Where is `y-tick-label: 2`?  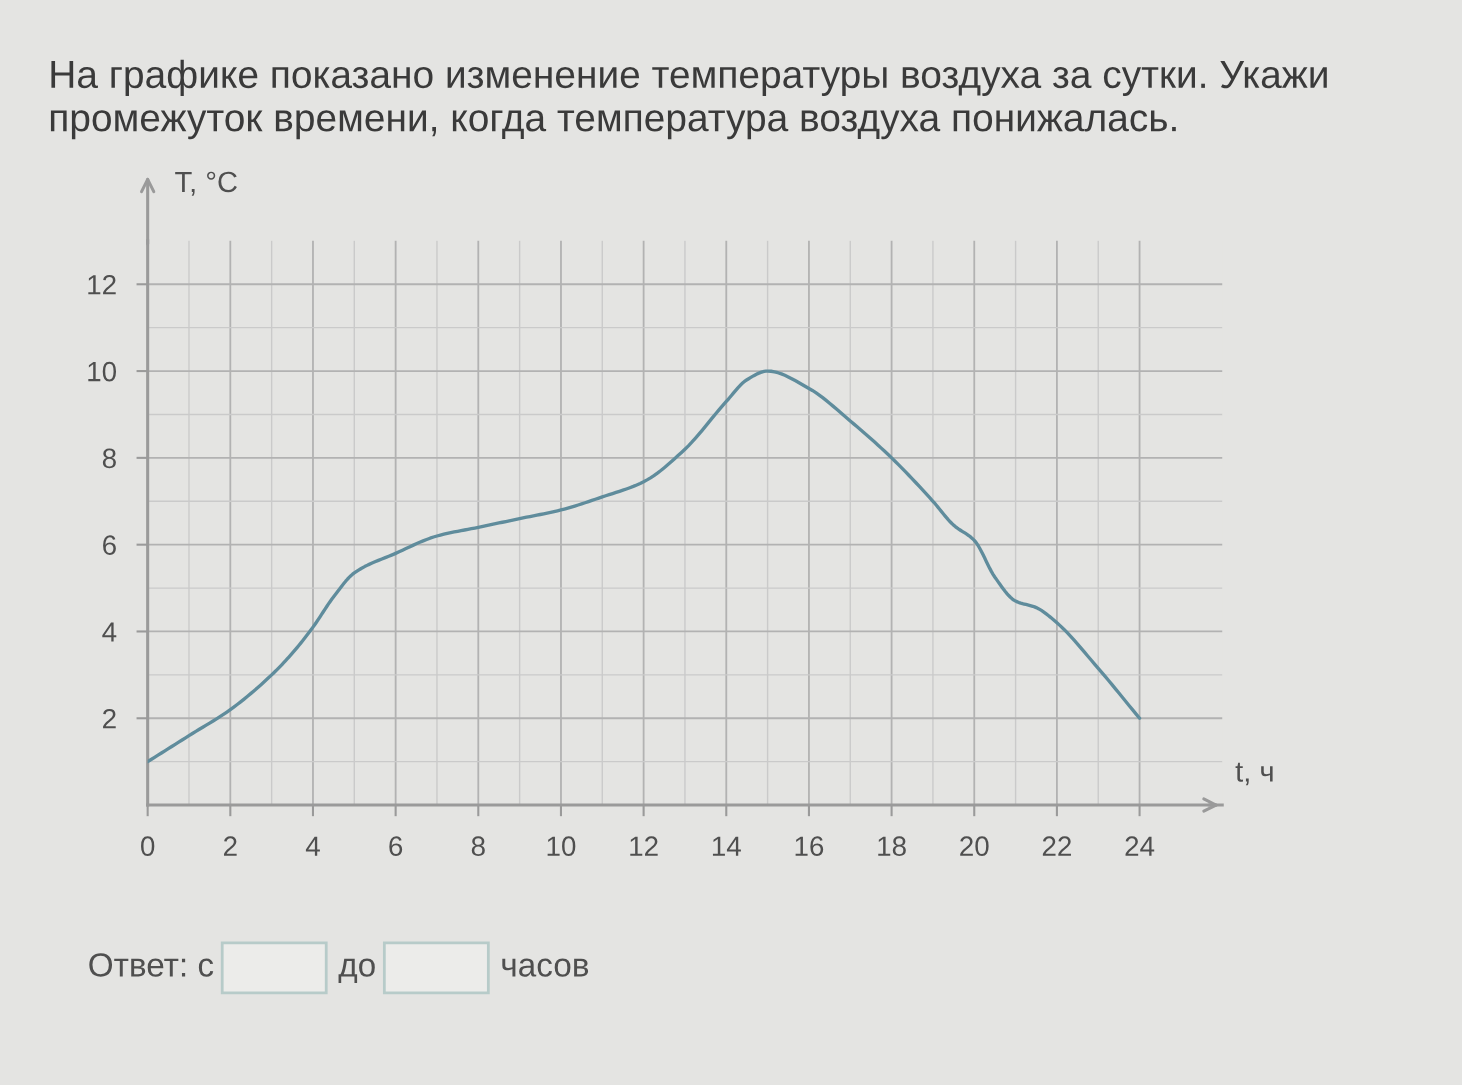 y-tick-label: 2 is located at coordinates (109, 718).